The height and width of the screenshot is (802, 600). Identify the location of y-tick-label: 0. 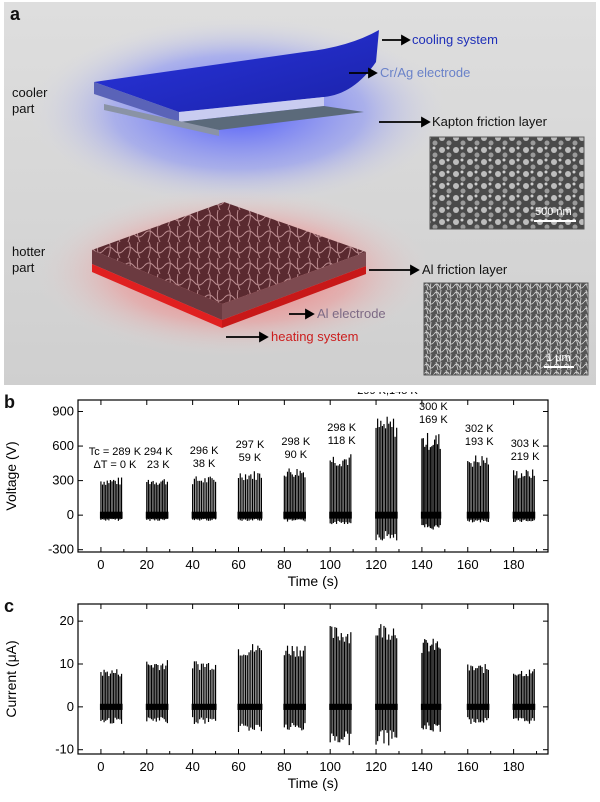
(70, 706).